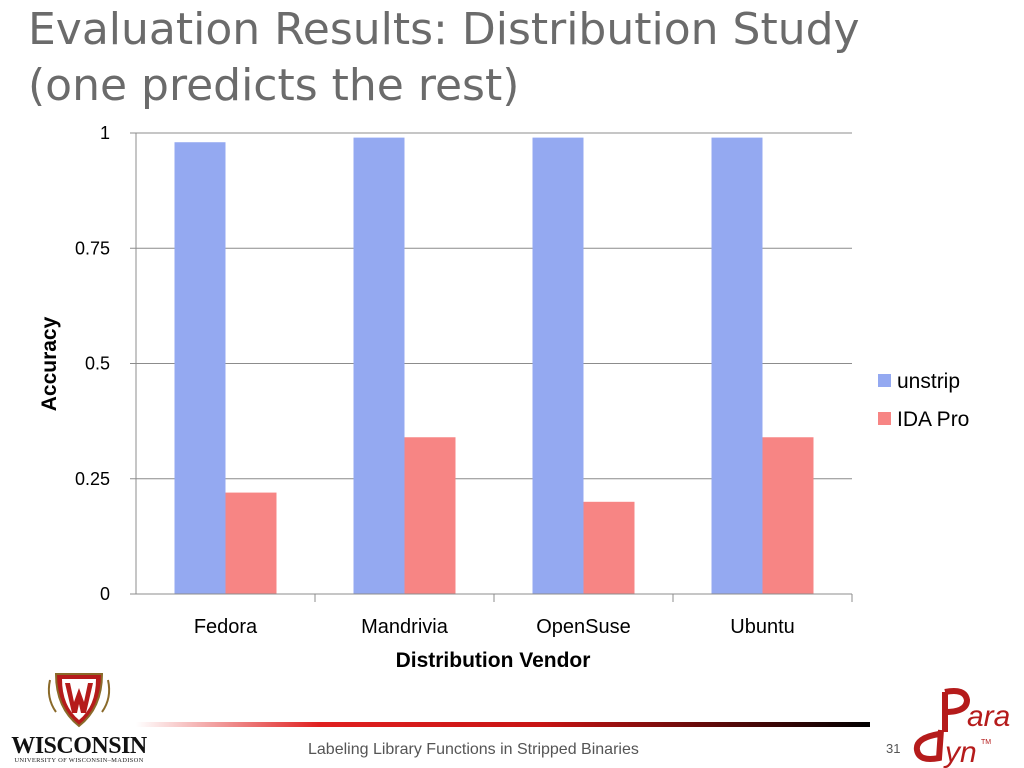 The height and width of the screenshot is (768, 1024). What do you see at coordinates (493, 660) in the screenshot?
I see `x-axis-title: Distribution Vendor` at bounding box center [493, 660].